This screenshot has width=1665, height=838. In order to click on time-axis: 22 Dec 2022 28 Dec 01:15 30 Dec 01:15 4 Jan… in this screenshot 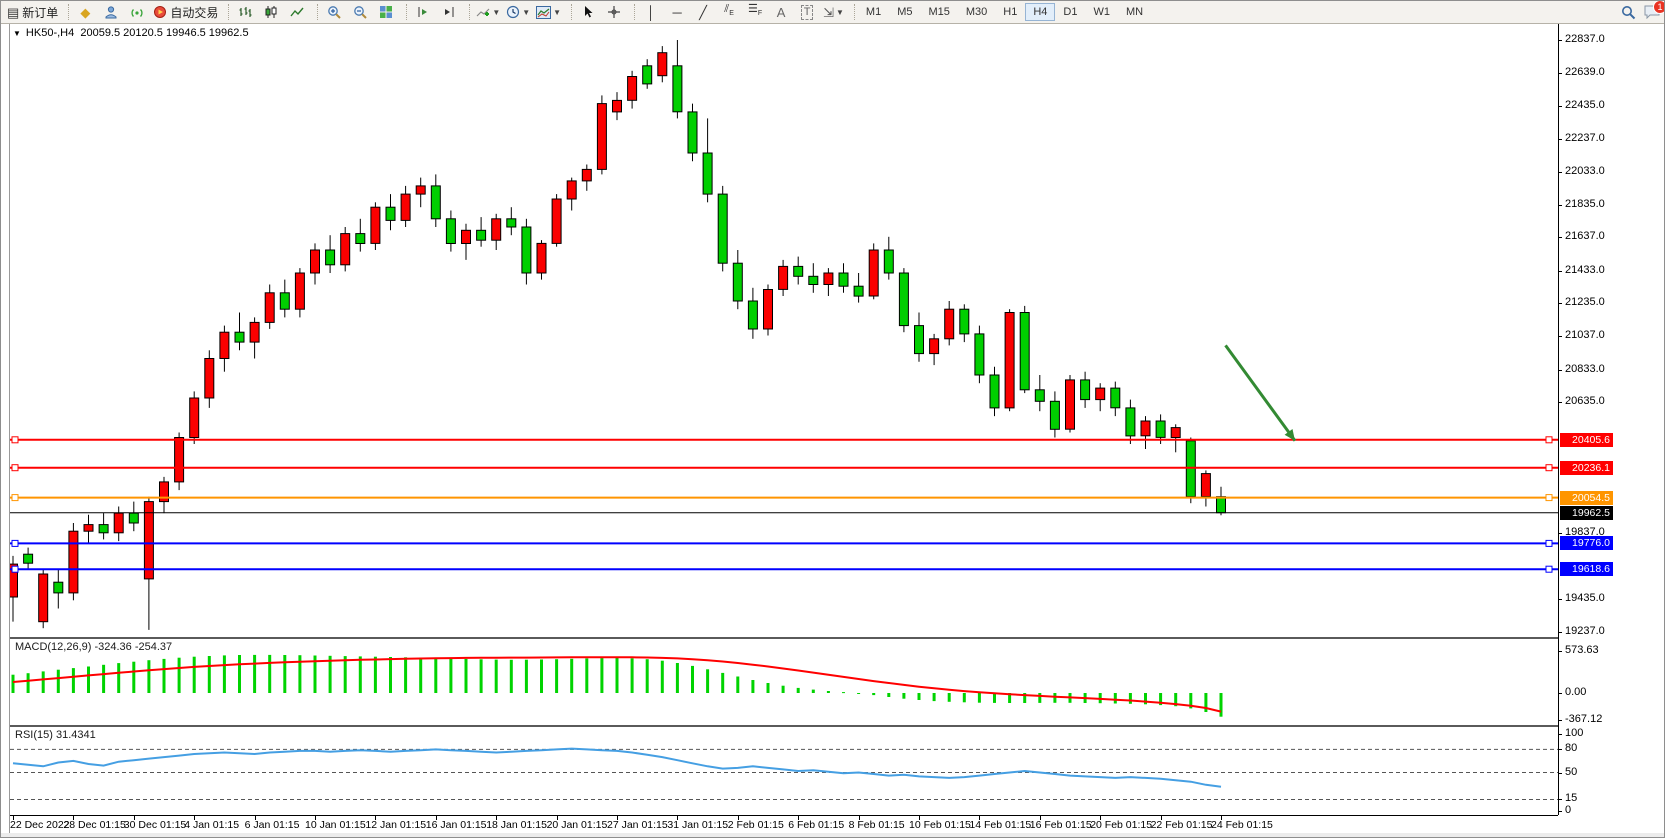, I will do `click(784, 824)`.